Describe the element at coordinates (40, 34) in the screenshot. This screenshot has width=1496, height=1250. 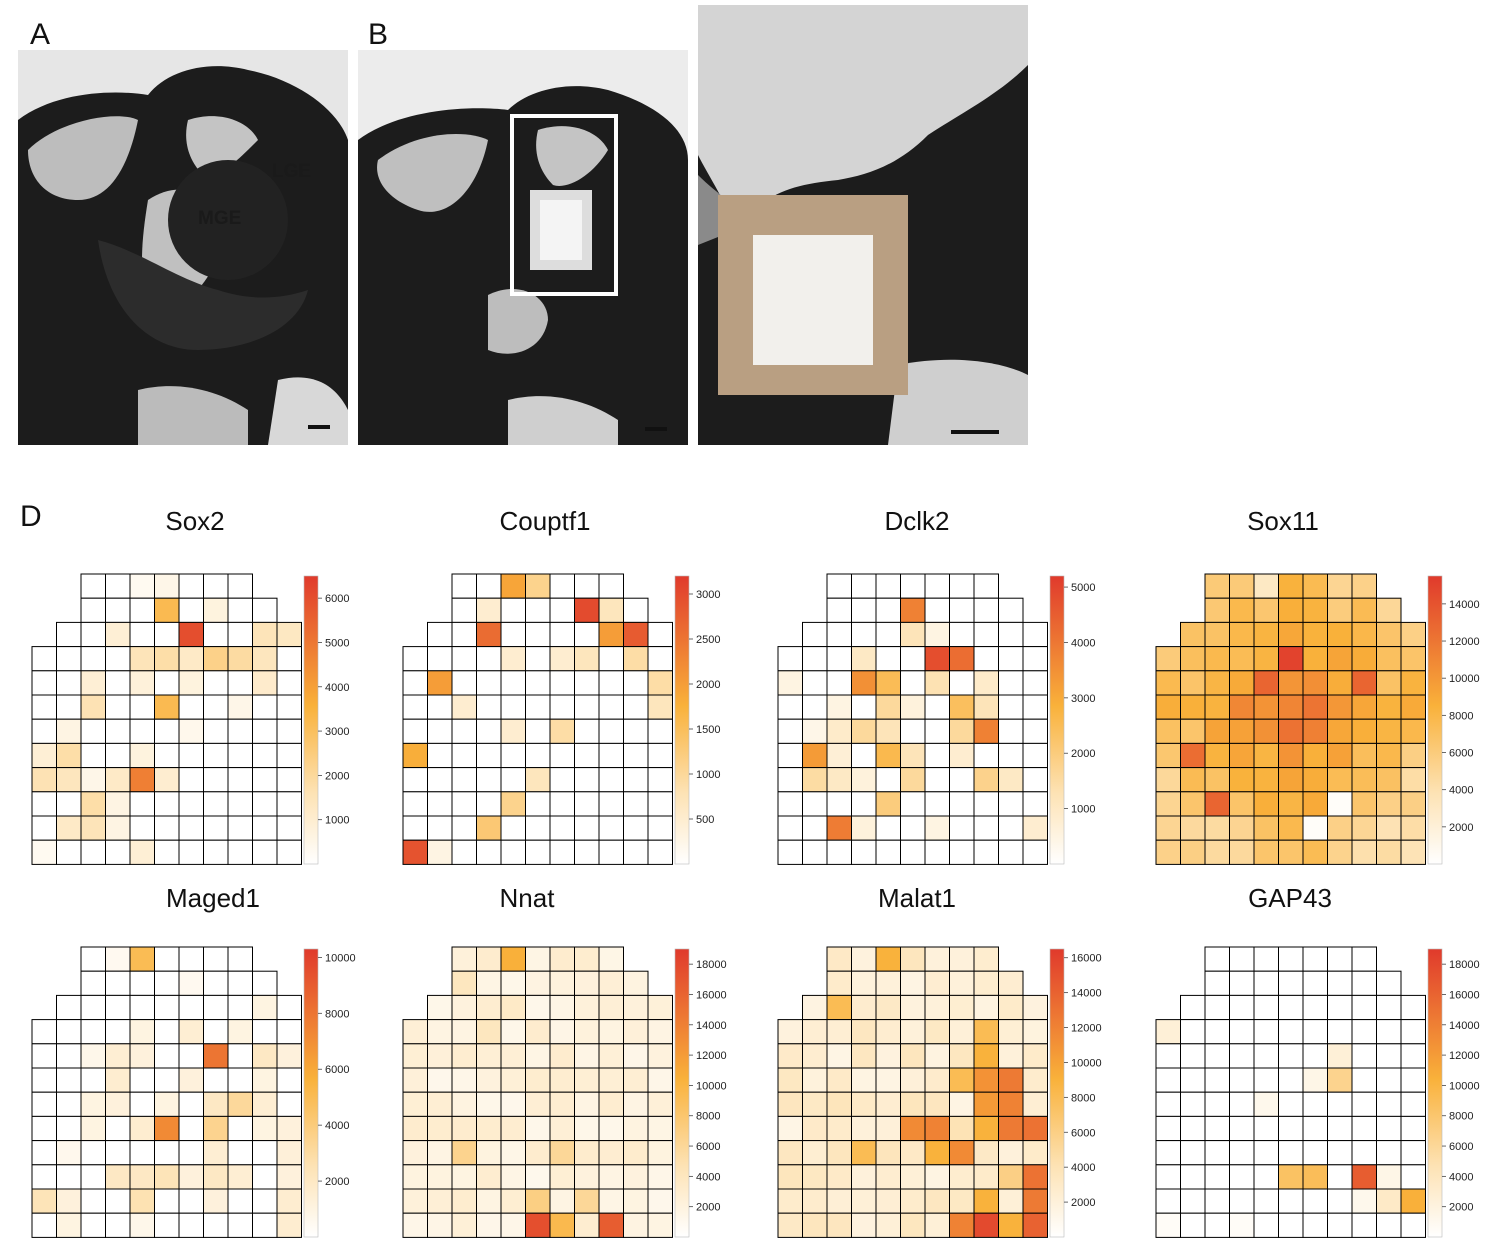
I see `panel-label-a: A` at that location.